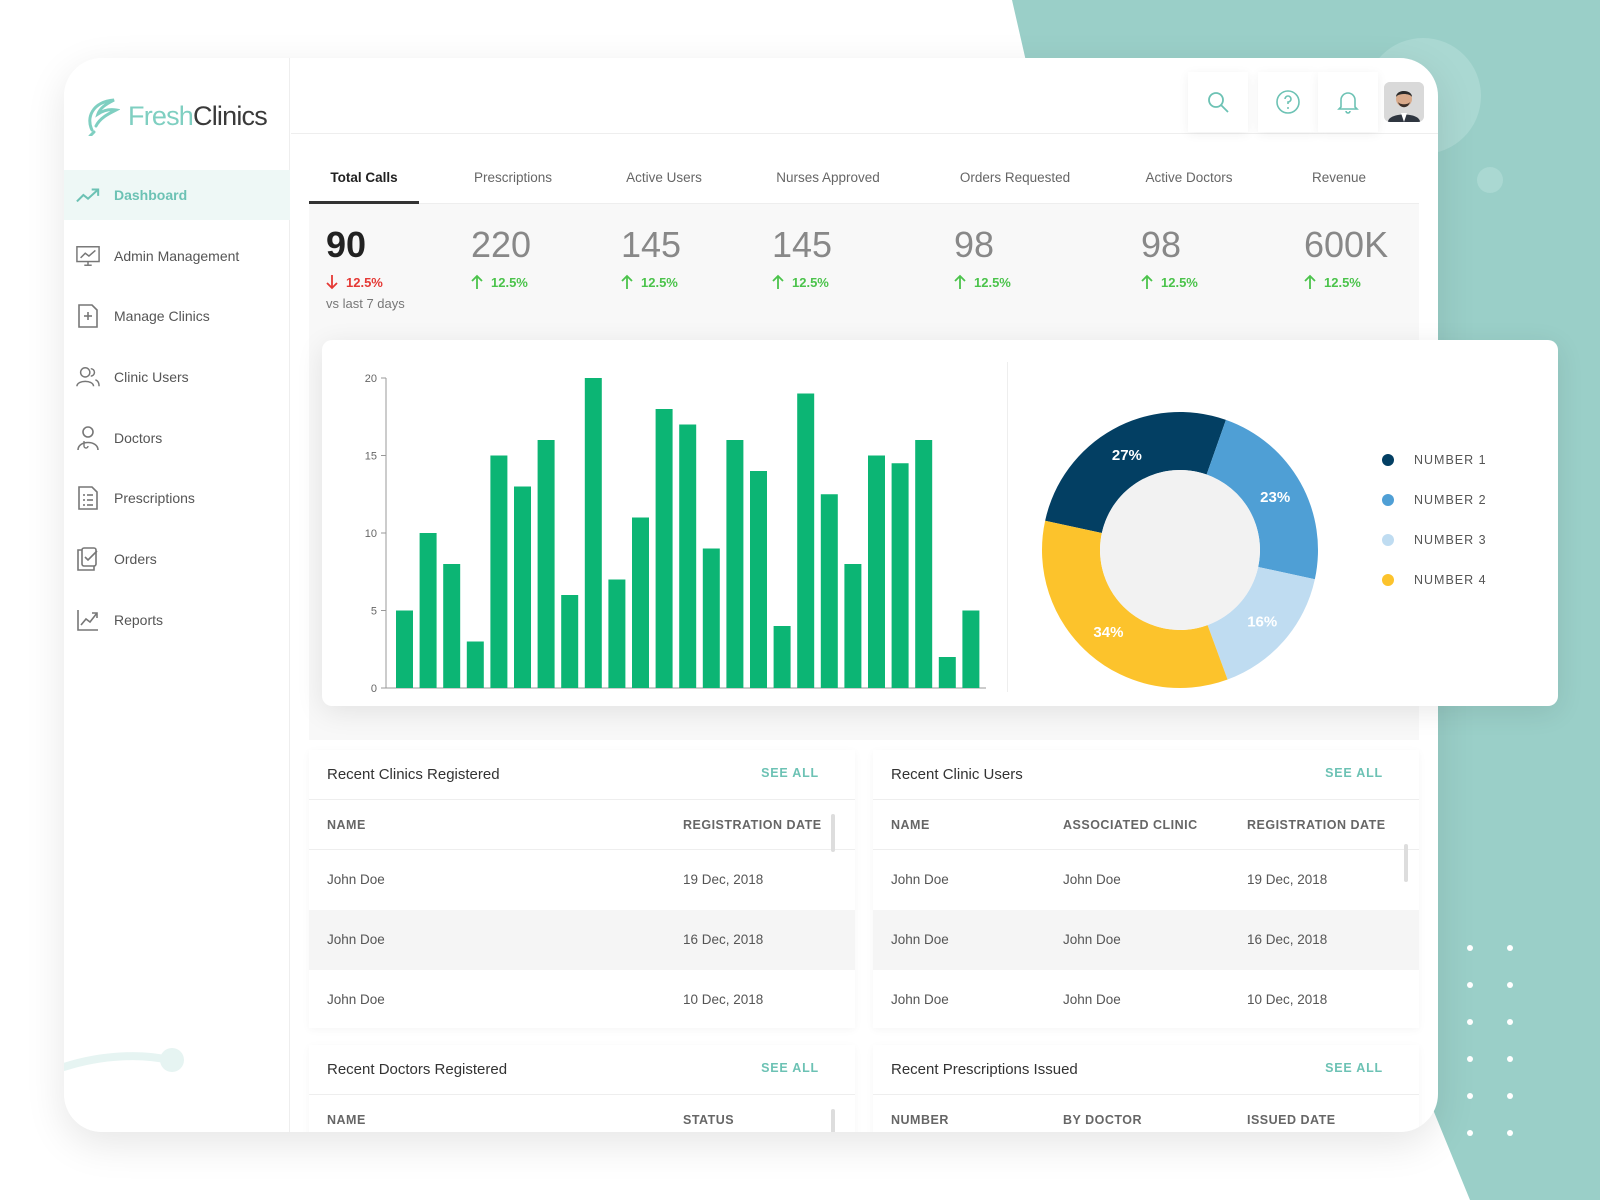  I want to click on sidebar-item-dashboard: Dashboard, so click(177, 195).